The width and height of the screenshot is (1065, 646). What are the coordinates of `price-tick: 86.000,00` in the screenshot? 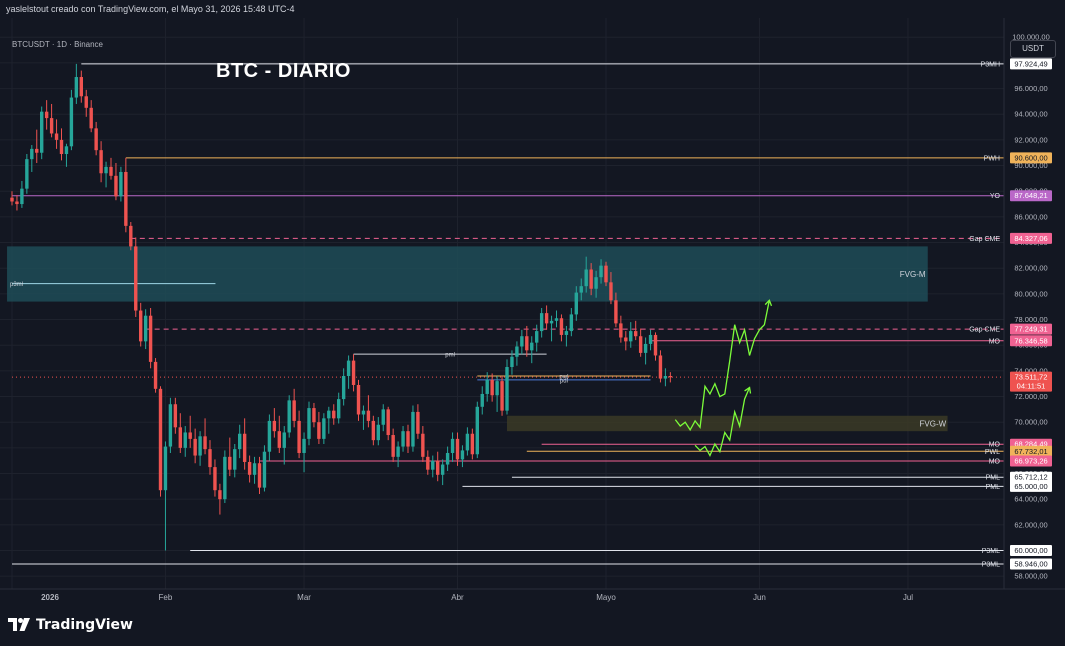 It's located at (1030, 216).